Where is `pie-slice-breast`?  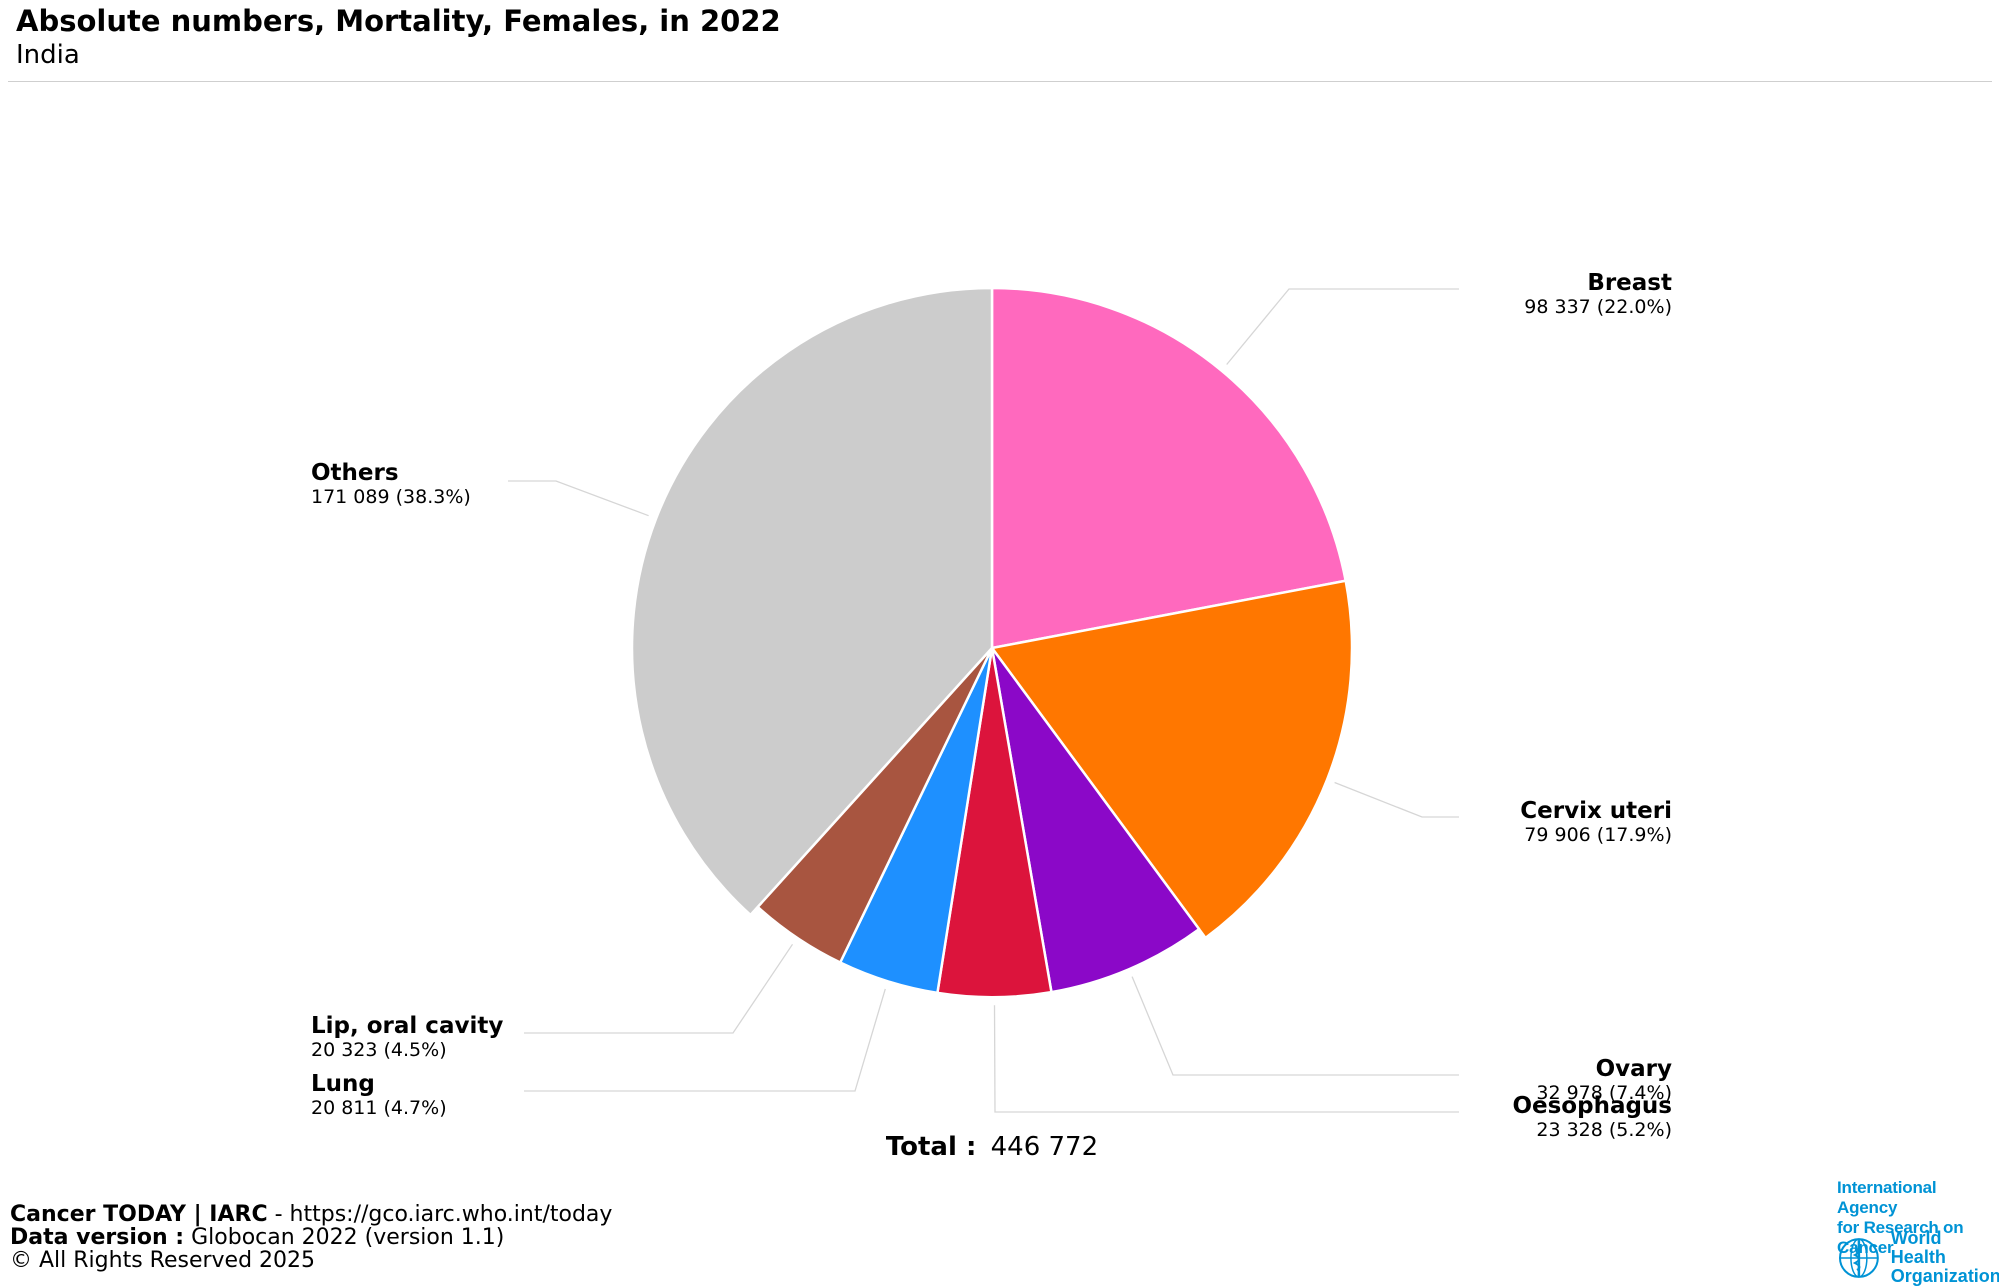 pie-slice-breast is located at coordinates (1168, 468).